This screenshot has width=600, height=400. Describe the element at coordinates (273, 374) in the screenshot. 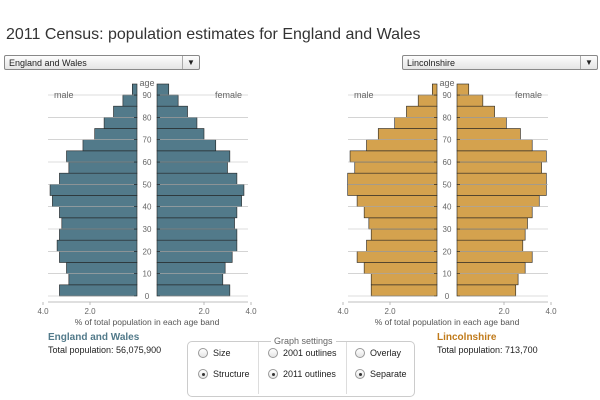

I see `outlines-2011-radio` at that location.